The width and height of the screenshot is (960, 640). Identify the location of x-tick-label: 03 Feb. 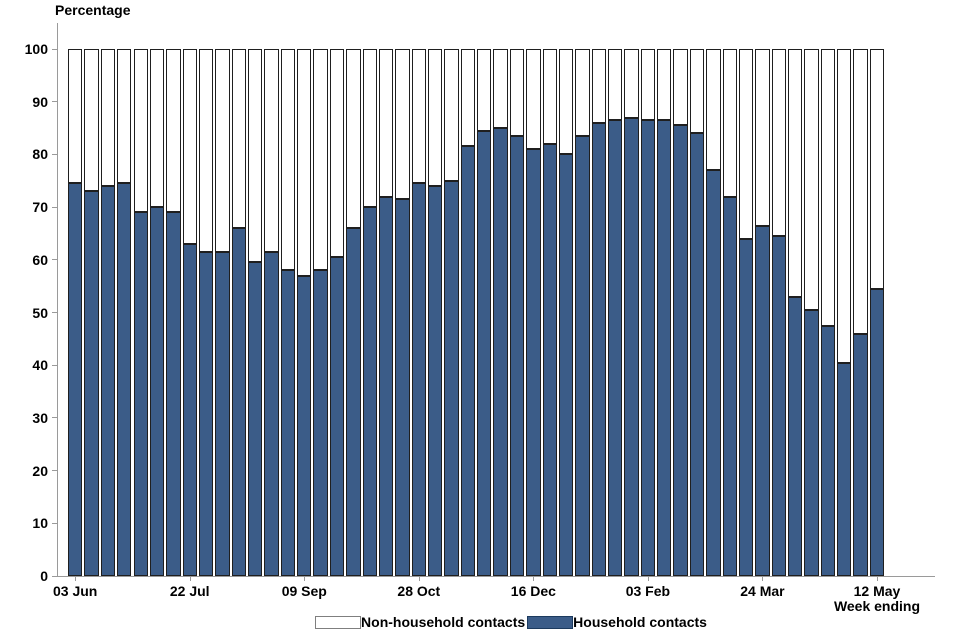
(648, 591).